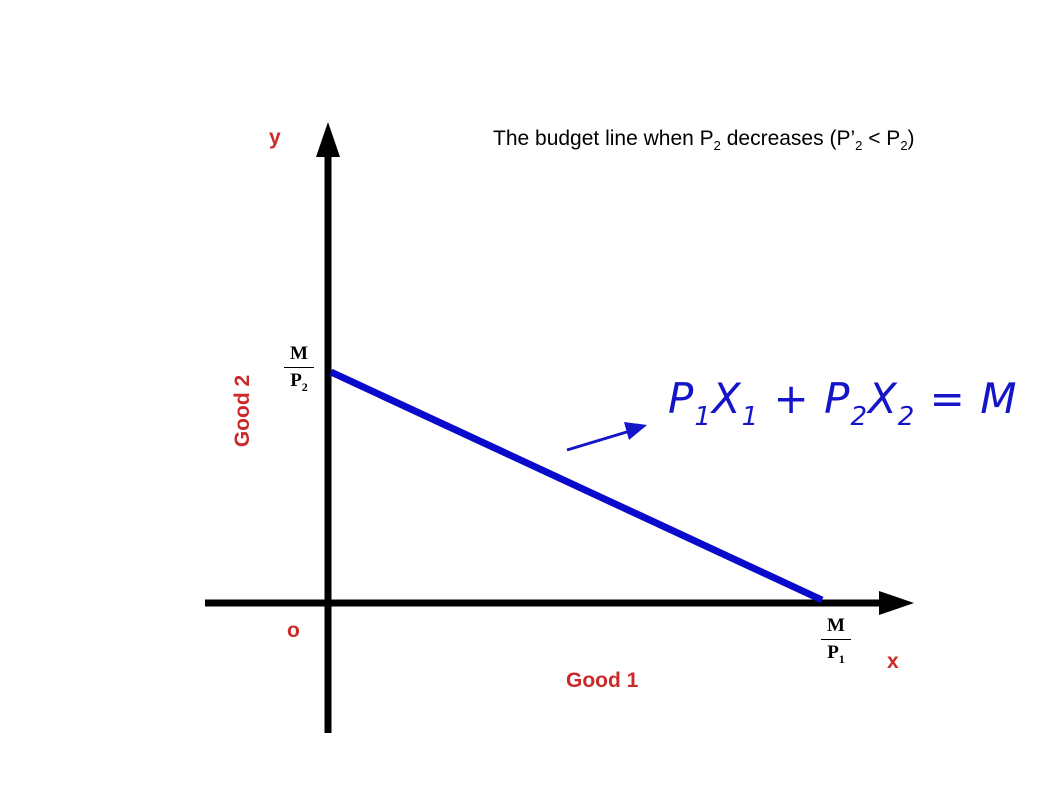 The image size is (1058, 794). I want to click on budget-line, so click(576, 486).